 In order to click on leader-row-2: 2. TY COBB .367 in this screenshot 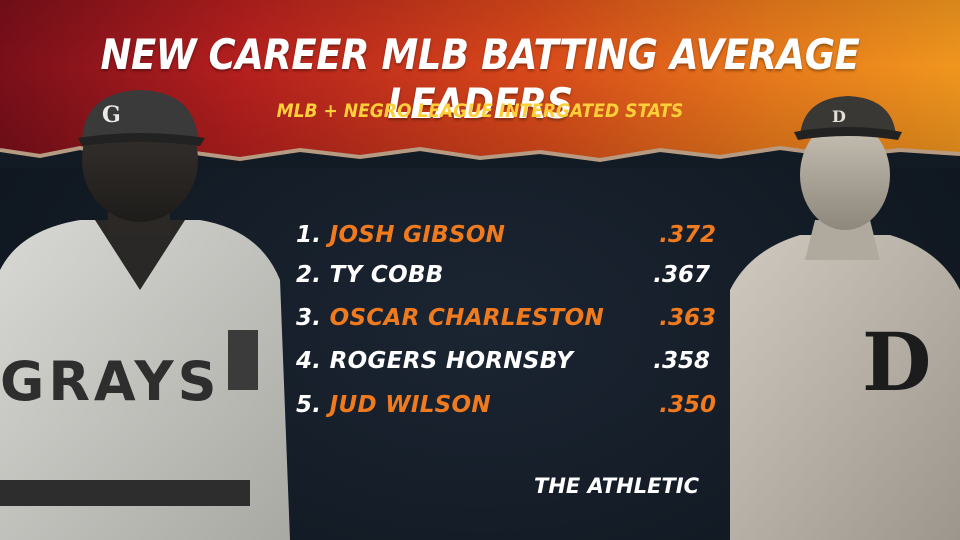, I will do `click(506, 279)`.